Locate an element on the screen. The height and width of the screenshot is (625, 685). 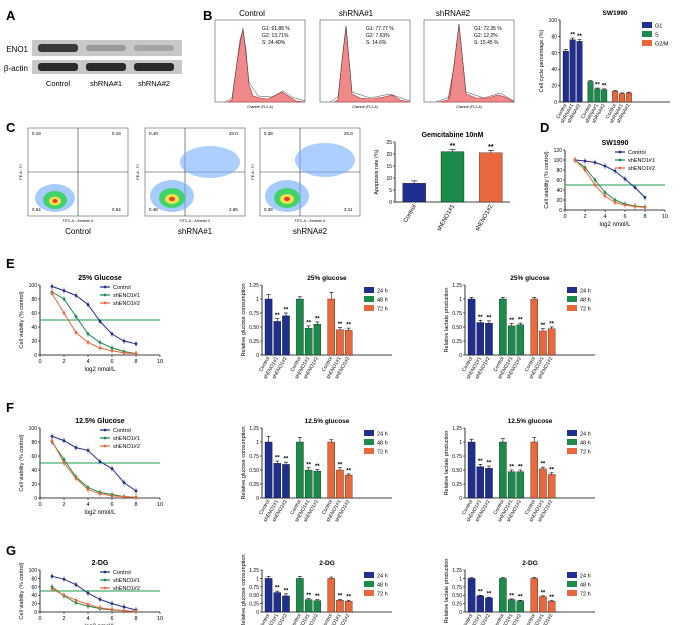
y-tick-label: 1 is located at coordinates (460, 443).